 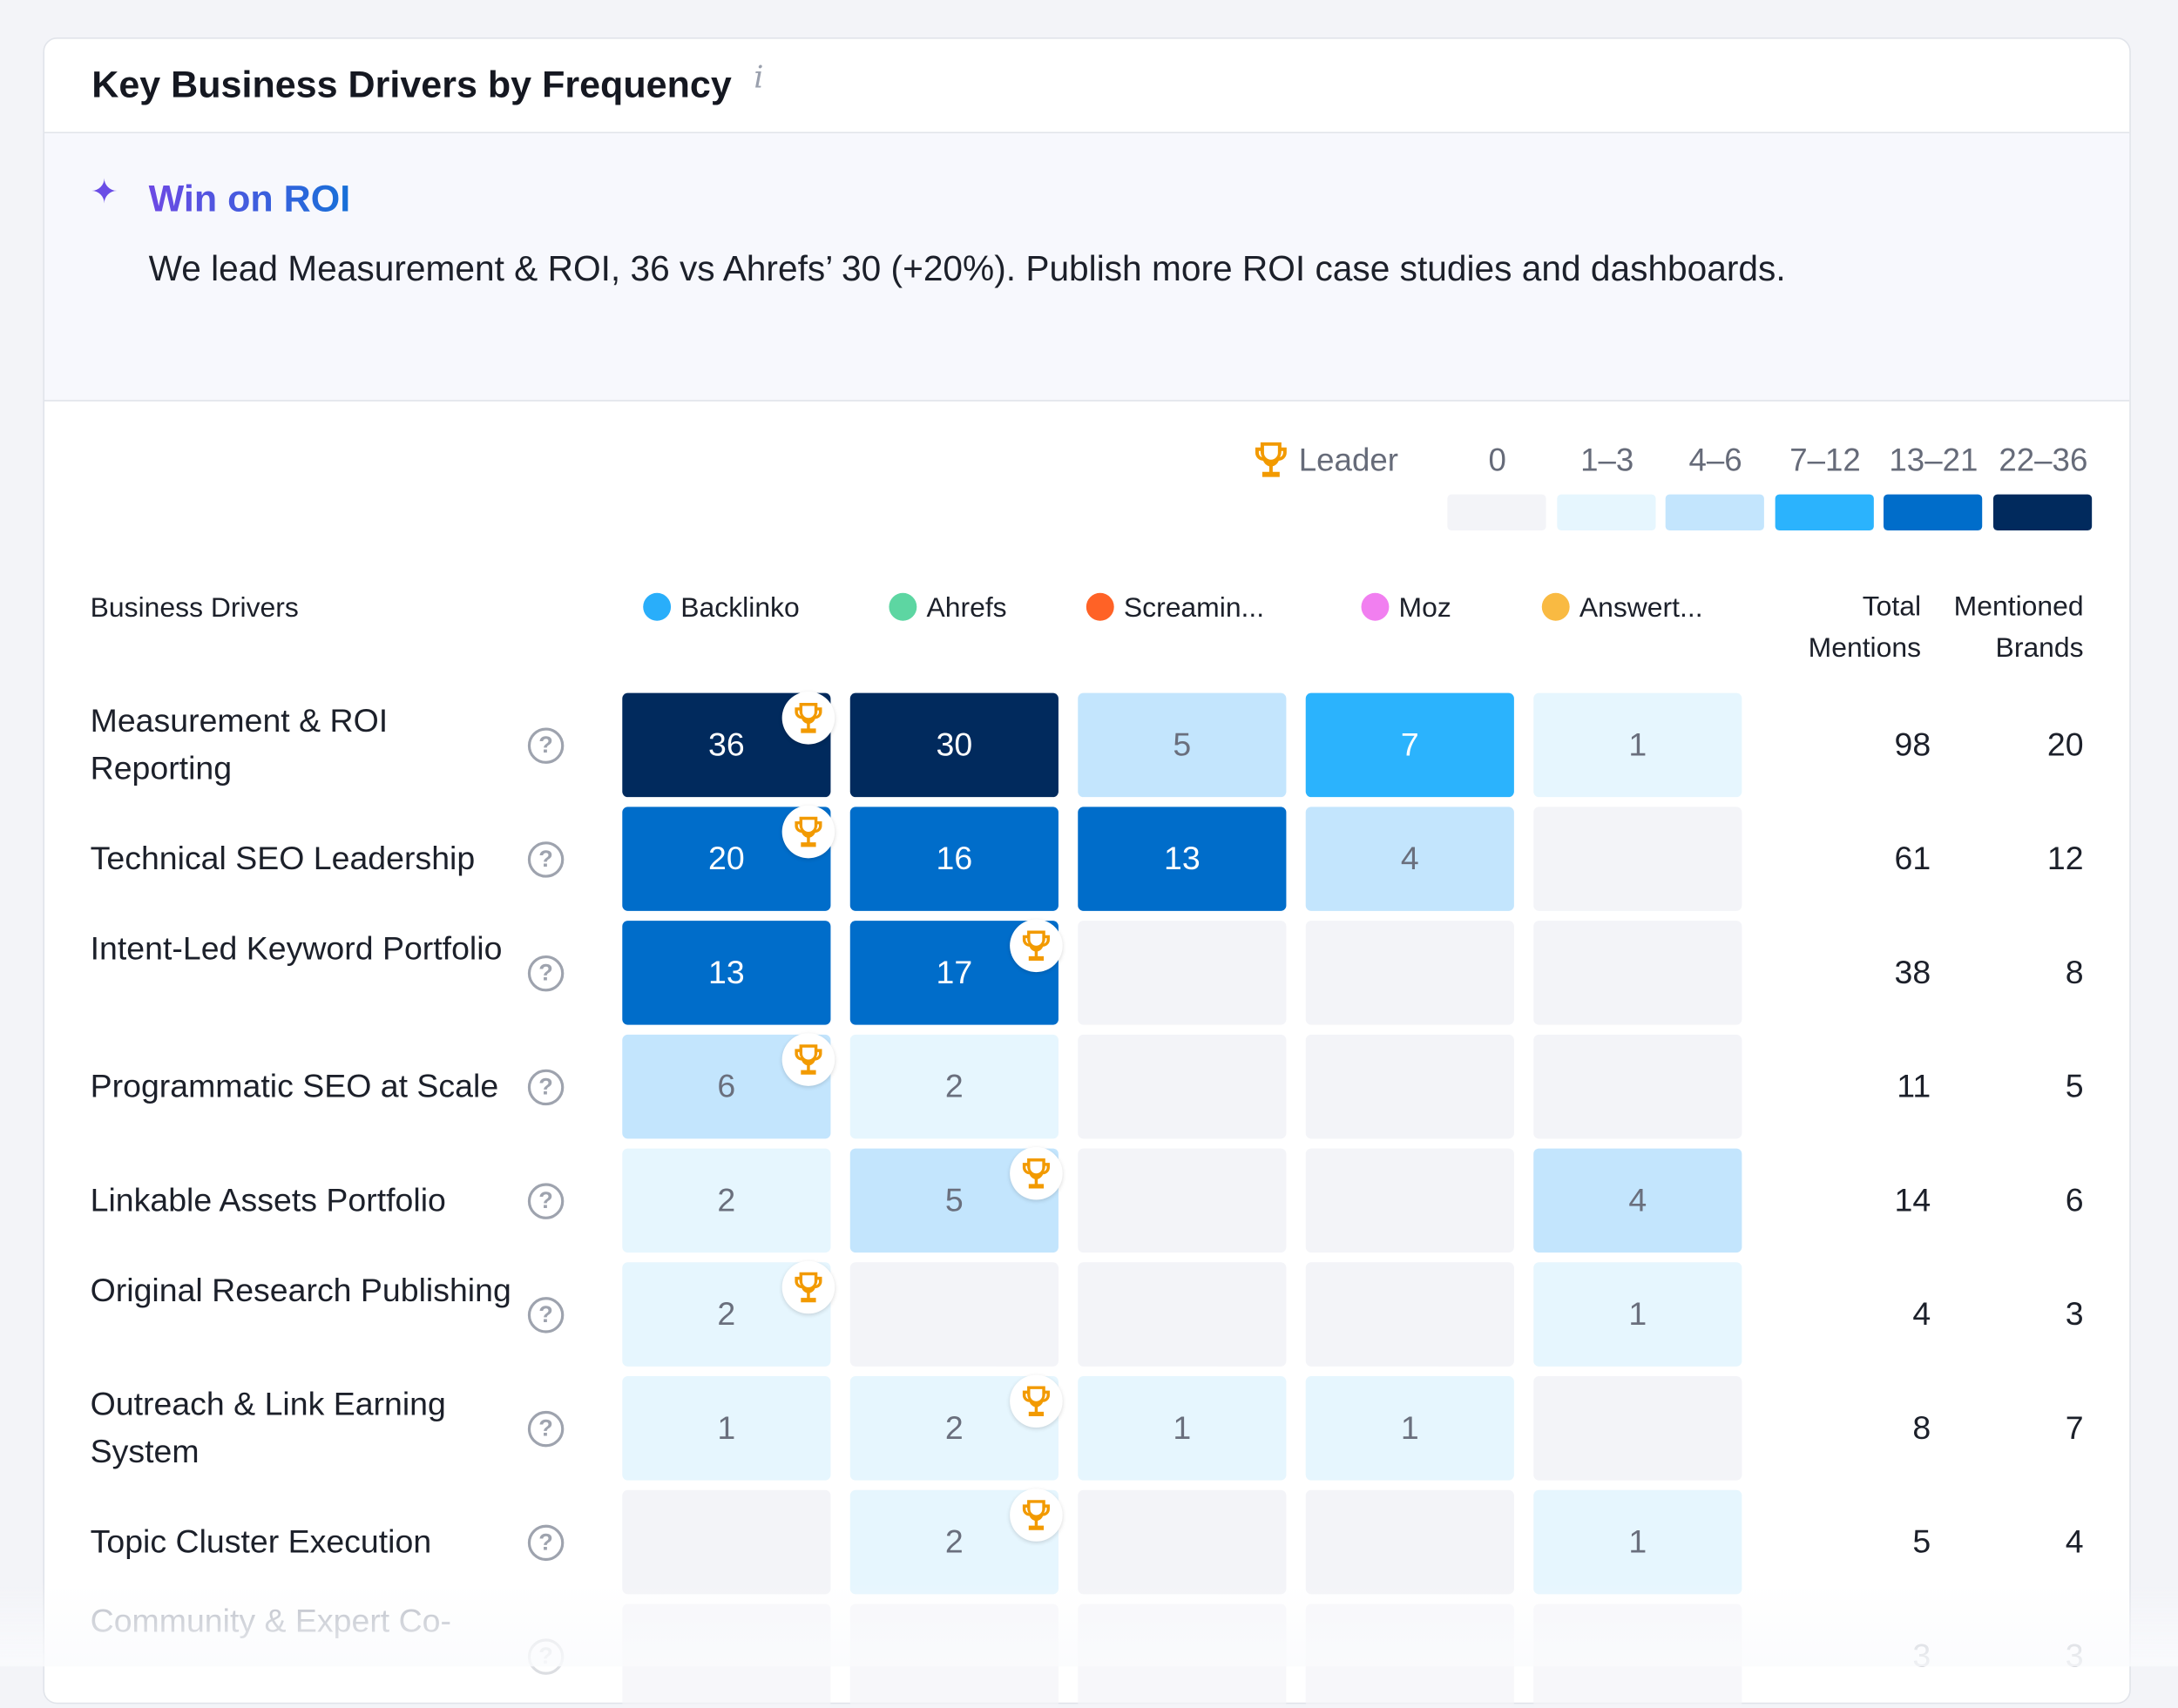 I want to click on row-total-mentions: 61, so click(x=1912, y=858).